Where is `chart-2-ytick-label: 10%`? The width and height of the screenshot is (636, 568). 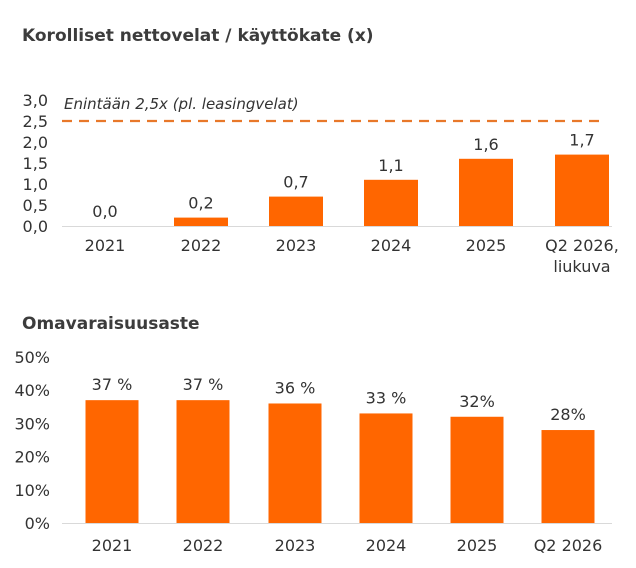
chart-2-ytick-label: 10% is located at coordinates (32, 490).